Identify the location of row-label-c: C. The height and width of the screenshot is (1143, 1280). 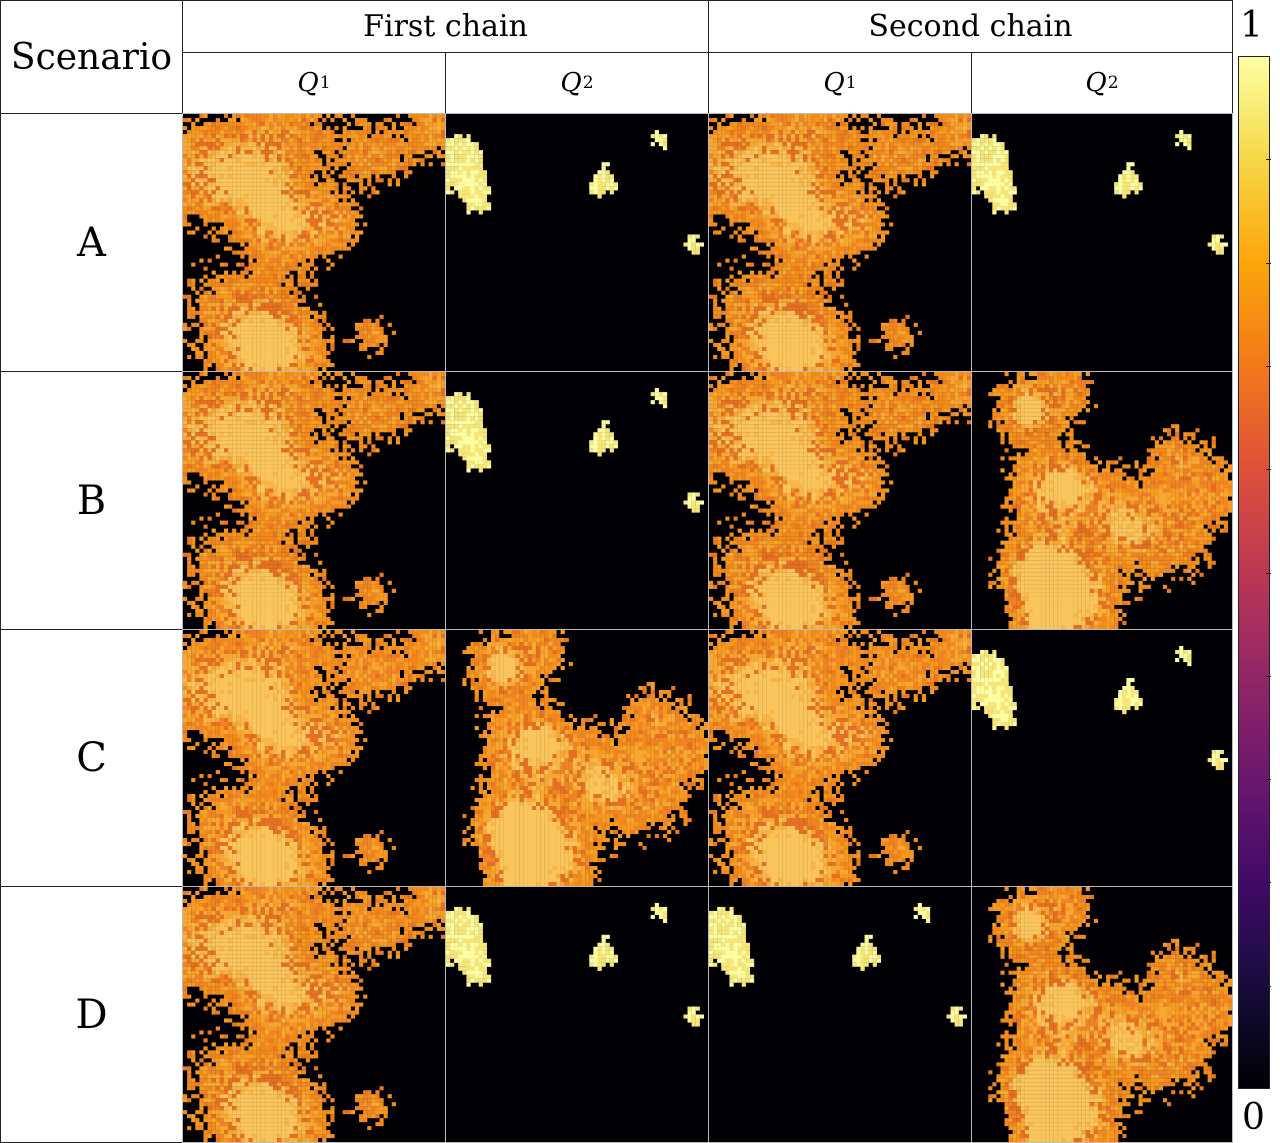
(91, 758).